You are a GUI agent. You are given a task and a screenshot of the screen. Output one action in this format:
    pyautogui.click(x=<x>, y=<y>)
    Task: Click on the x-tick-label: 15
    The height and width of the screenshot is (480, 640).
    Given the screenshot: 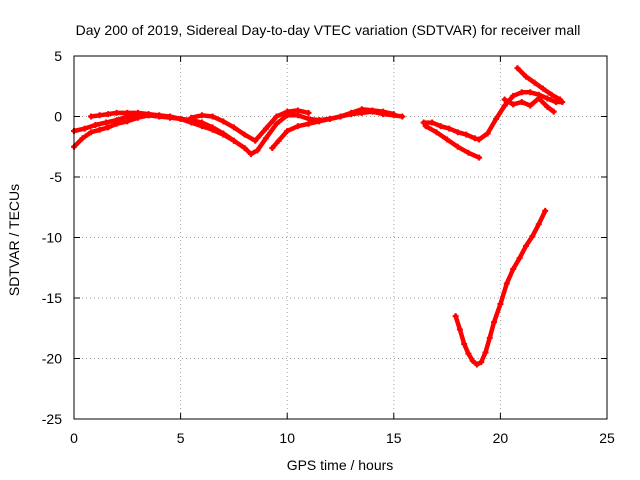 What is the action you would take?
    pyautogui.click(x=394, y=438)
    